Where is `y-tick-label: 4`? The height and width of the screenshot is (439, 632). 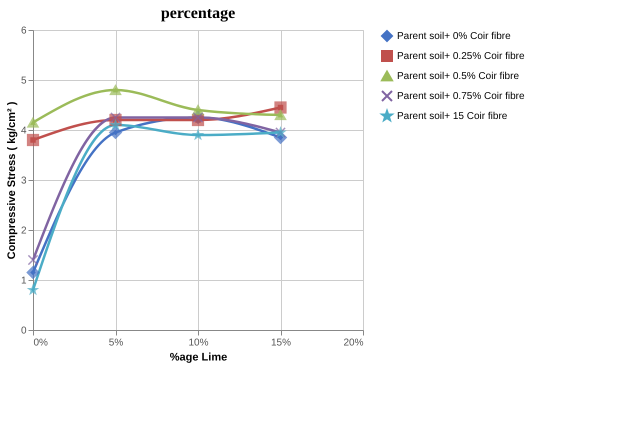
y-tick-label: 4 is located at coordinates (23, 131).